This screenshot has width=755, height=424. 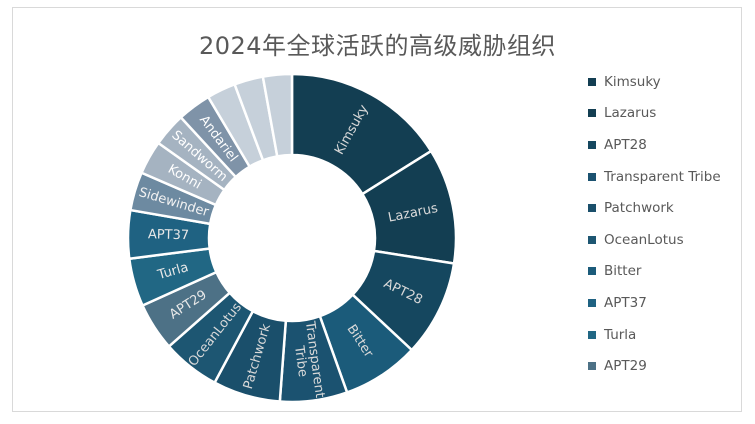 What do you see at coordinates (654, 366) in the screenshot?
I see `legend-item-apt29: APT29` at bounding box center [654, 366].